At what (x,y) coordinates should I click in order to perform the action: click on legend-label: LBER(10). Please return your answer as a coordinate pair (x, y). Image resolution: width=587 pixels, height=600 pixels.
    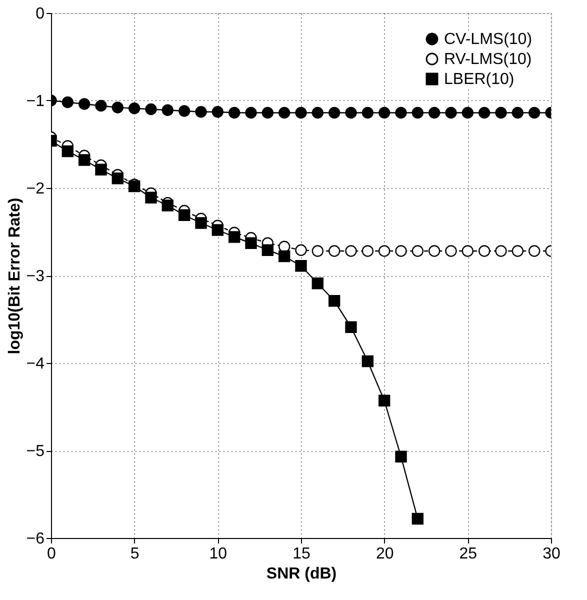
    Looking at the image, I should click on (479, 79).